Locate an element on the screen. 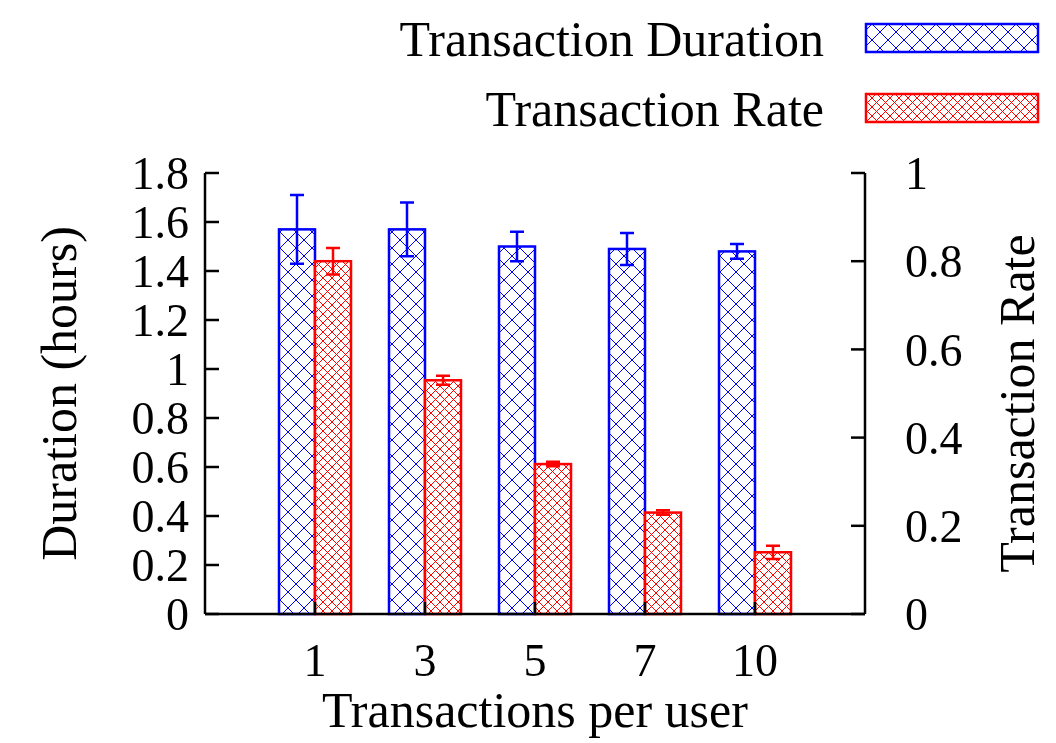 The width and height of the screenshot is (1056, 743). y-tick-label: 1 is located at coordinates (177, 370).